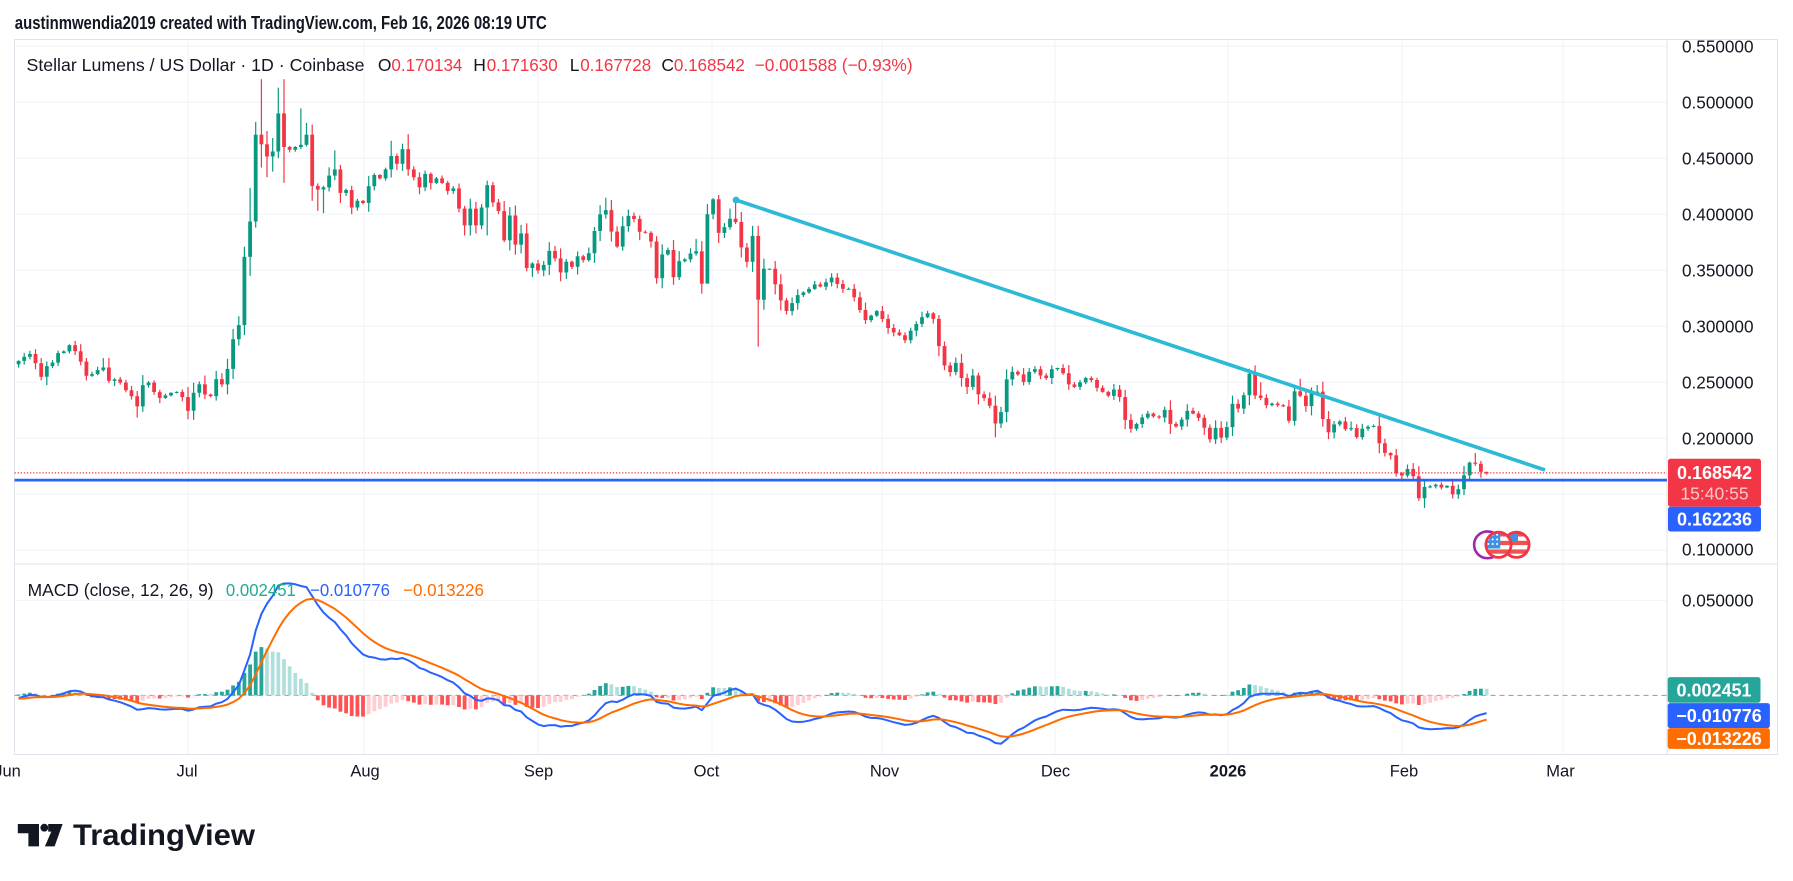 The width and height of the screenshot is (1793, 881). Describe the element at coordinates (667, 65) in the screenshot. I see `svg-text: C` at that location.